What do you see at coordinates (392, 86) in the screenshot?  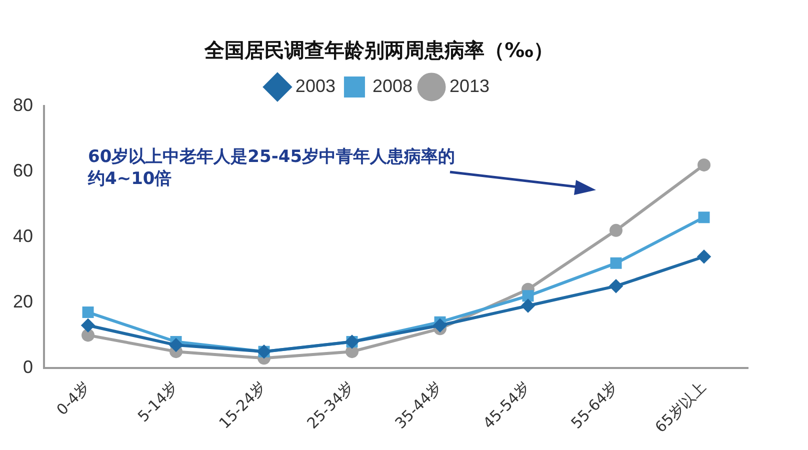 I see `legend-label: 2008` at bounding box center [392, 86].